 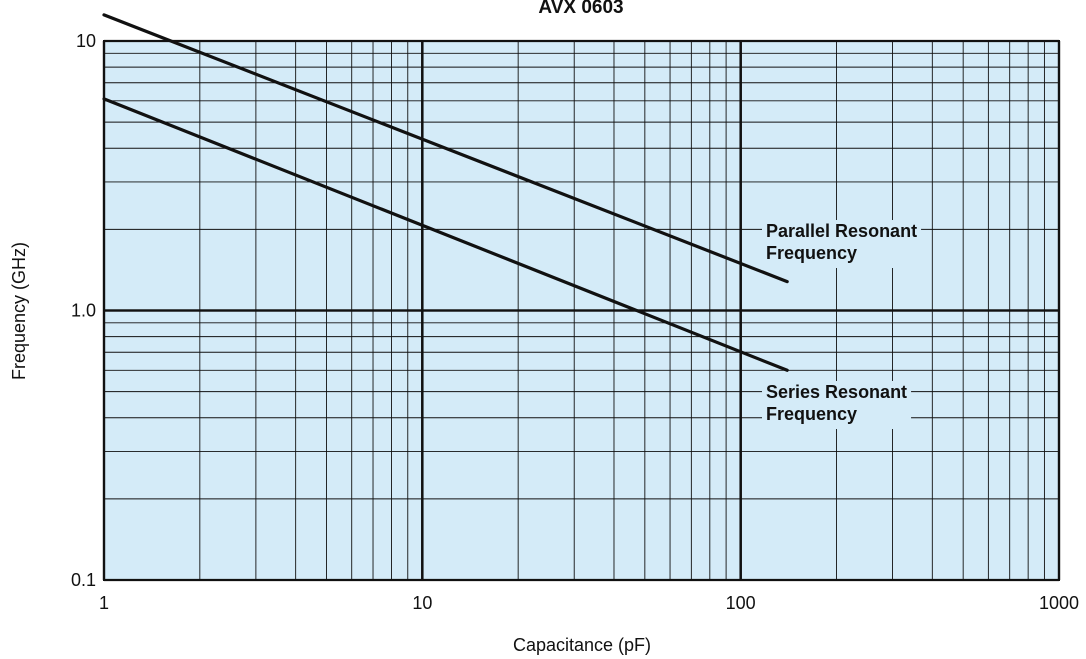 I want to click on y-axis-title: Frequency (GHz), so click(x=19, y=311).